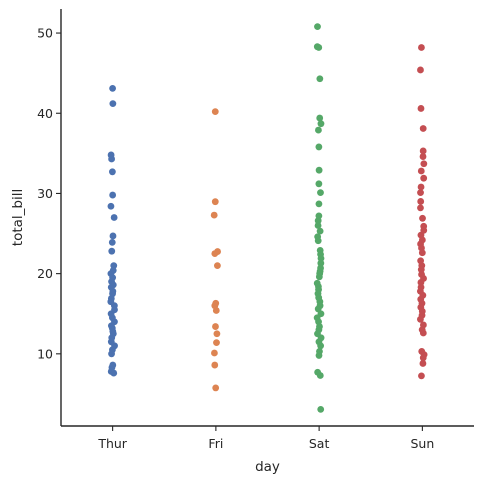 The width and height of the screenshot is (484, 484). I want to click on y-axis-ticks: 10 20 30 40 50, so click(49, 193).